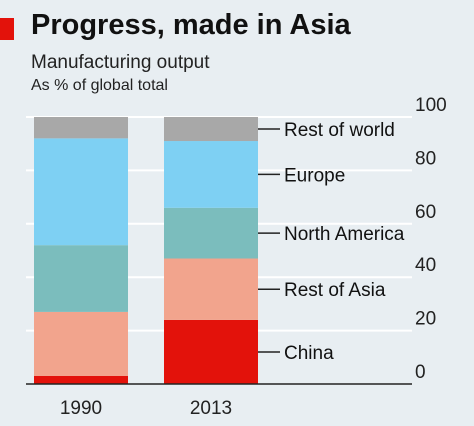 The width and height of the screenshot is (474, 426). Describe the element at coordinates (81, 128) in the screenshot. I see `bar-segment-rest-of-world-1990` at that location.